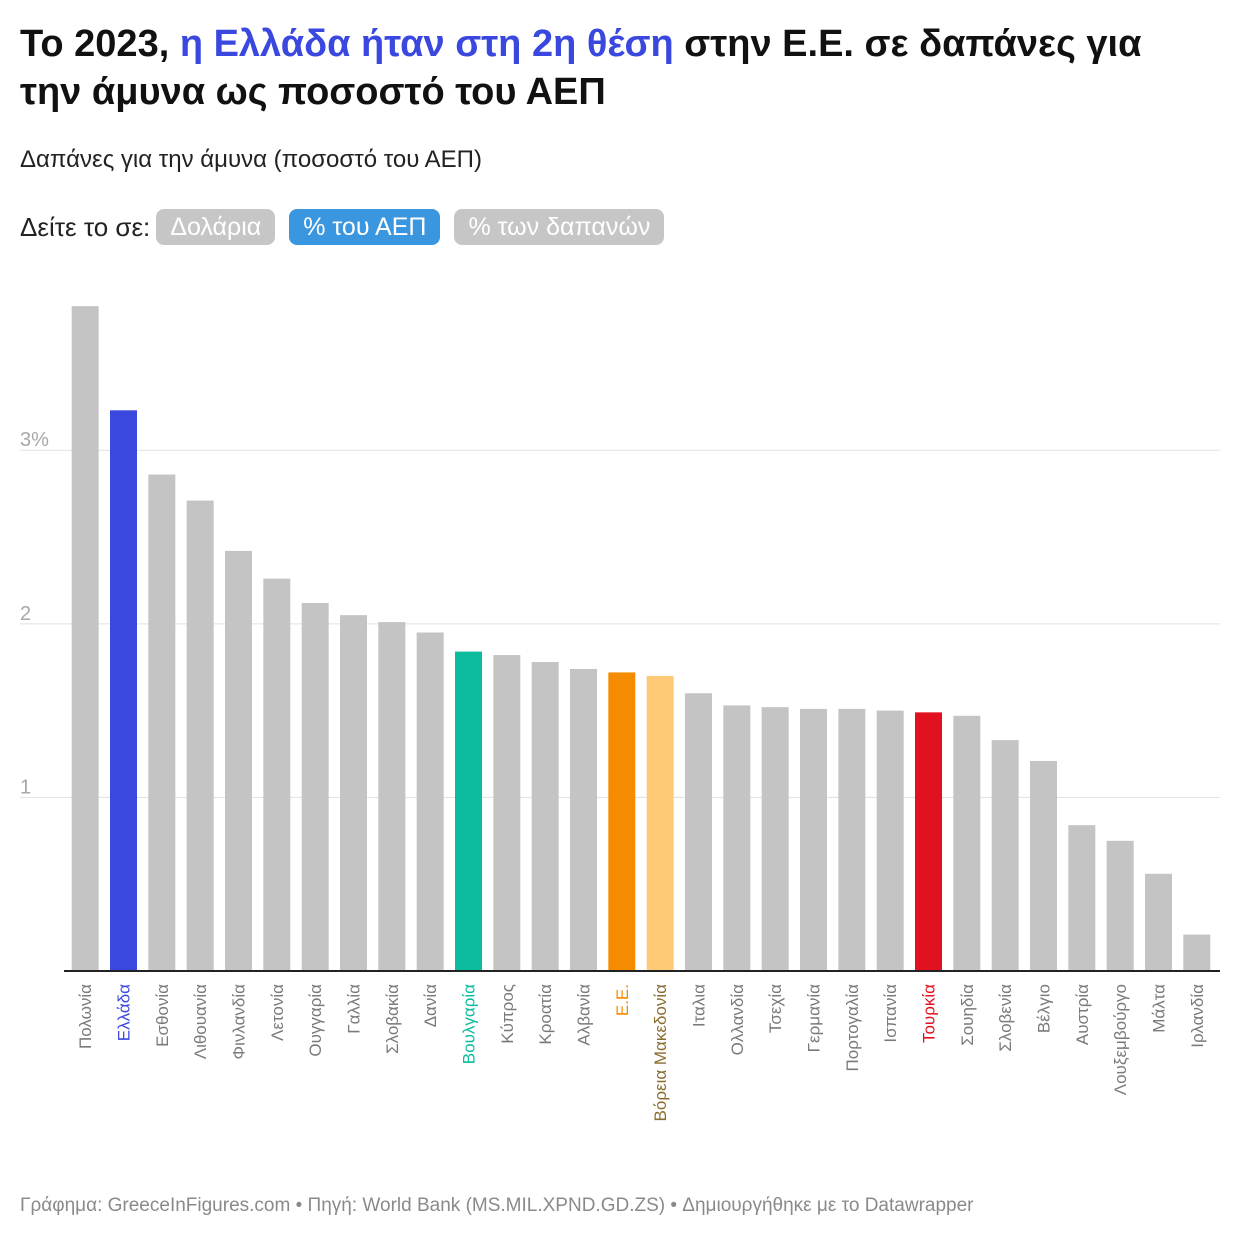 This screenshot has width=1240, height=1240. What do you see at coordinates (1120, 1039) in the screenshot?
I see `category-label: Λουξεμβούργο` at bounding box center [1120, 1039].